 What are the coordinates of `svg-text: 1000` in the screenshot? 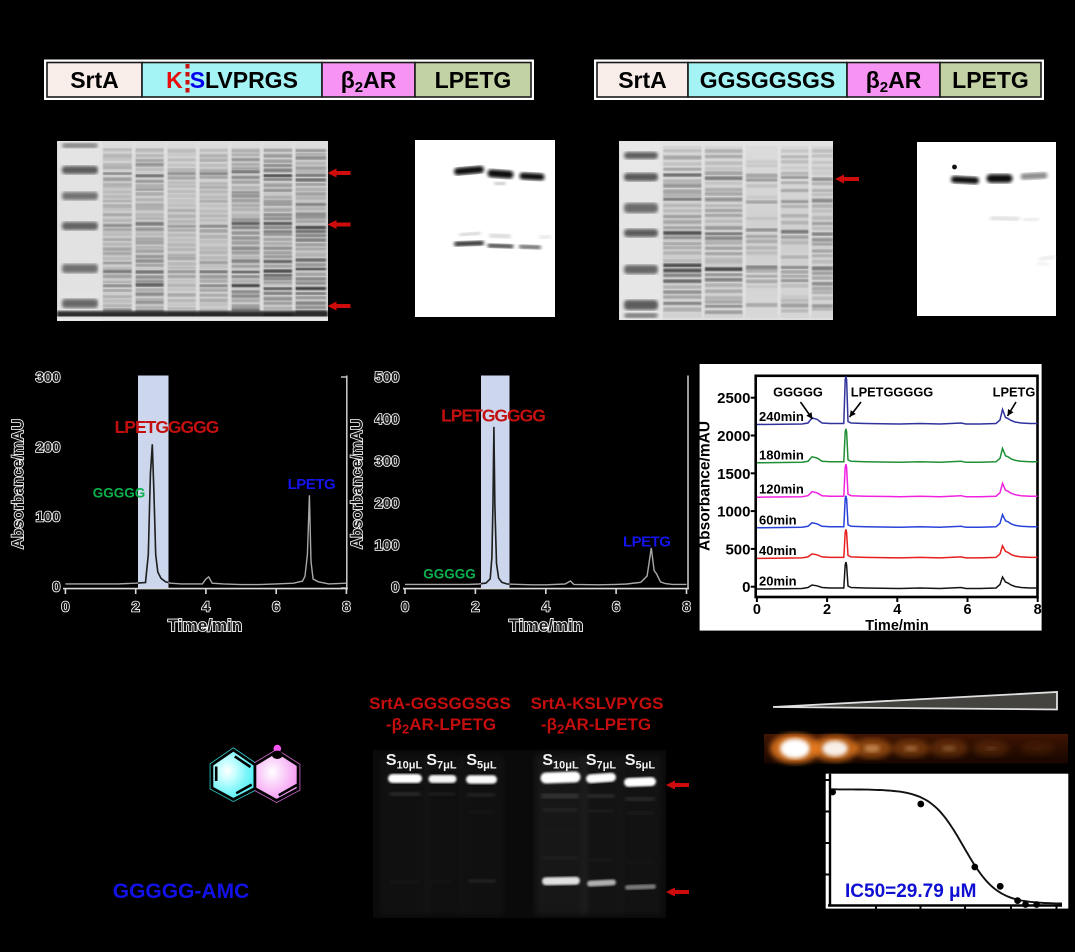 It's located at (733, 512).